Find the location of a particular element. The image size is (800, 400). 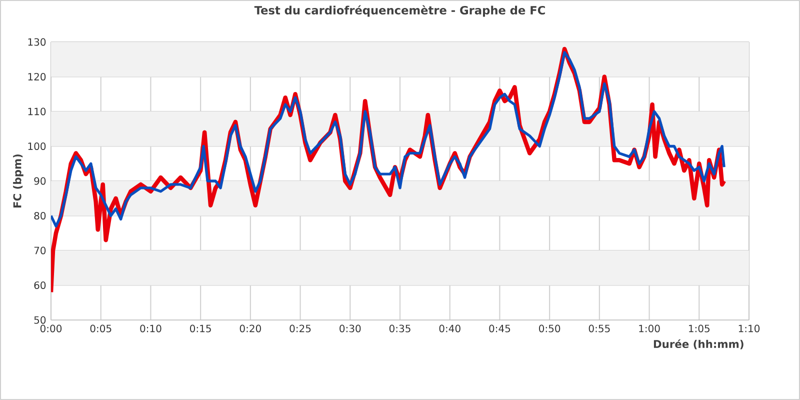

x-tick-label: 0:15 is located at coordinates (200, 328).